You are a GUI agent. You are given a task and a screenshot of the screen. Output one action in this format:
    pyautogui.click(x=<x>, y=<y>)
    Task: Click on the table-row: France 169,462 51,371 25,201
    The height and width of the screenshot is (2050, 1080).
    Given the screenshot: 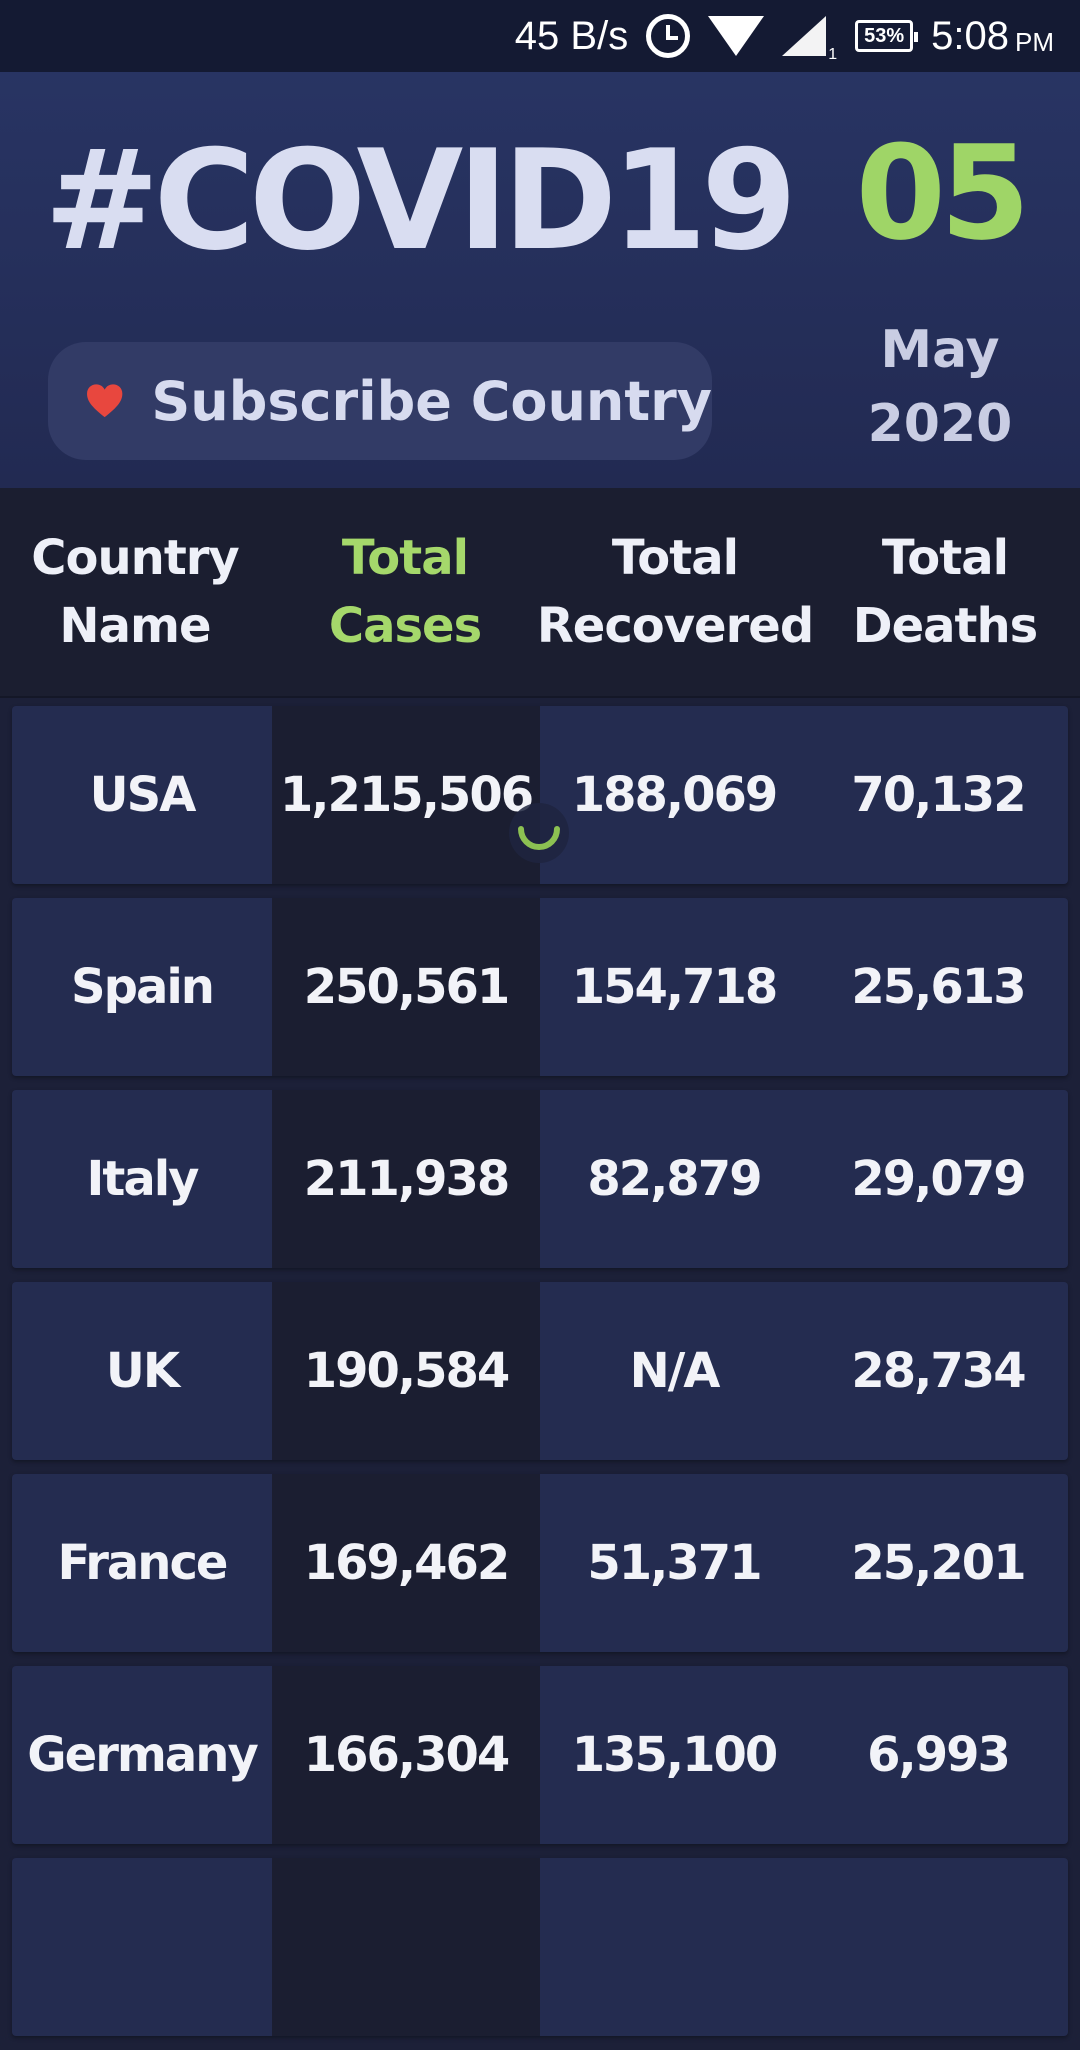 What is the action you would take?
    pyautogui.click(x=540, y=1563)
    